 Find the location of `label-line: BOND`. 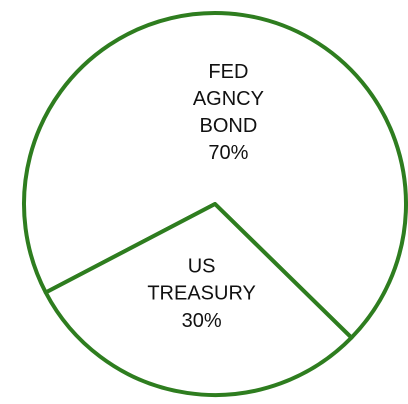

label-line: BOND is located at coordinates (228, 126).